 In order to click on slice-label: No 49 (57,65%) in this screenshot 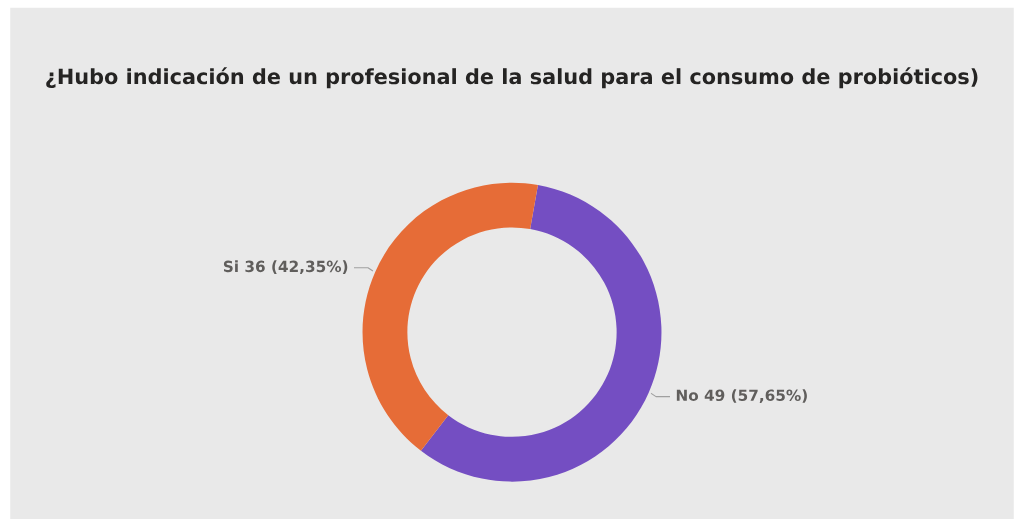, I will do `click(741, 396)`.